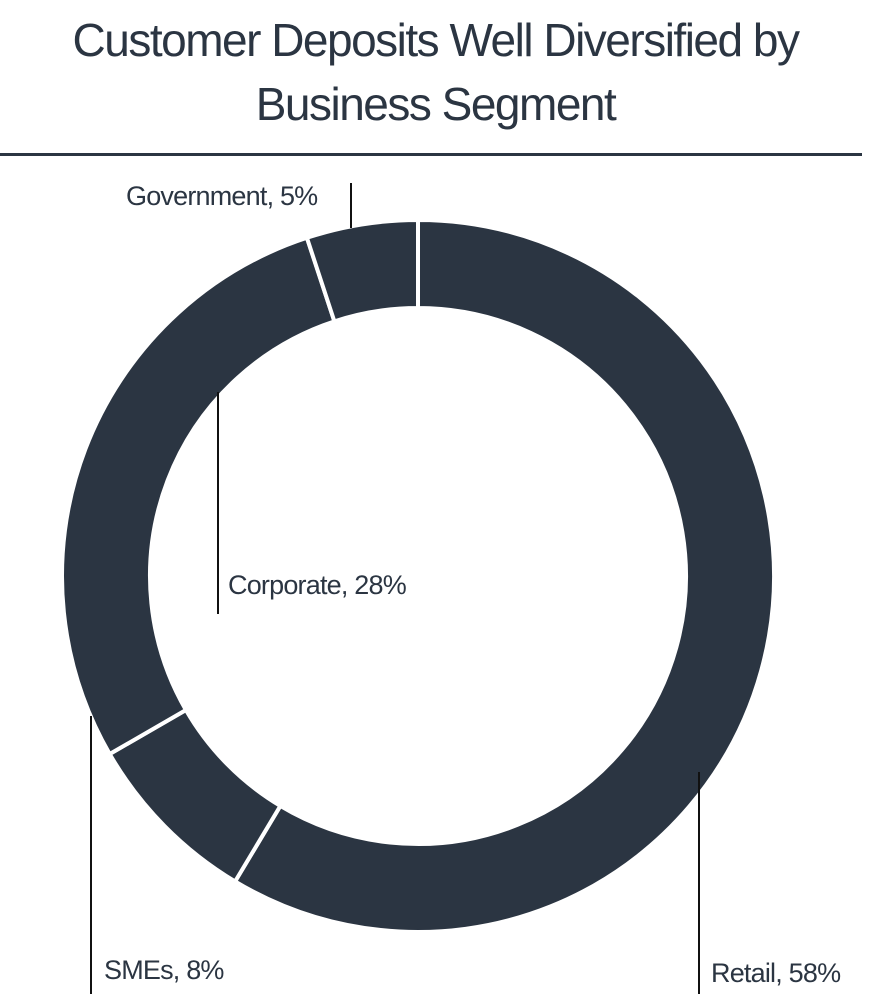  I want to click on slice-government, so click(362, 270).